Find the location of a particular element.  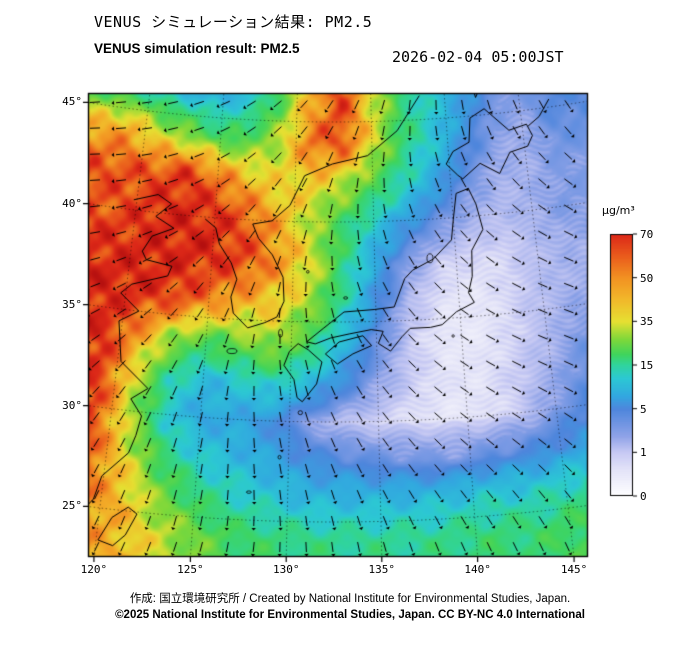

page-title-english: VENUS simulation result: PM2.5 is located at coordinates (197, 48).